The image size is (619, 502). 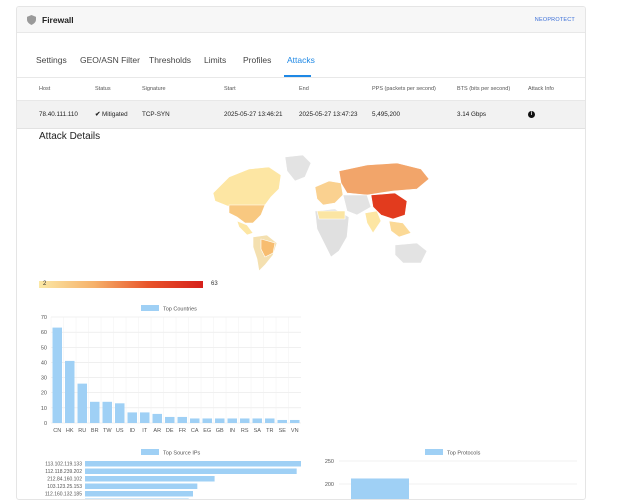 What do you see at coordinates (301, 20) in the screenshot?
I see `card-header: Firewall NEOPROTECT` at bounding box center [301, 20].